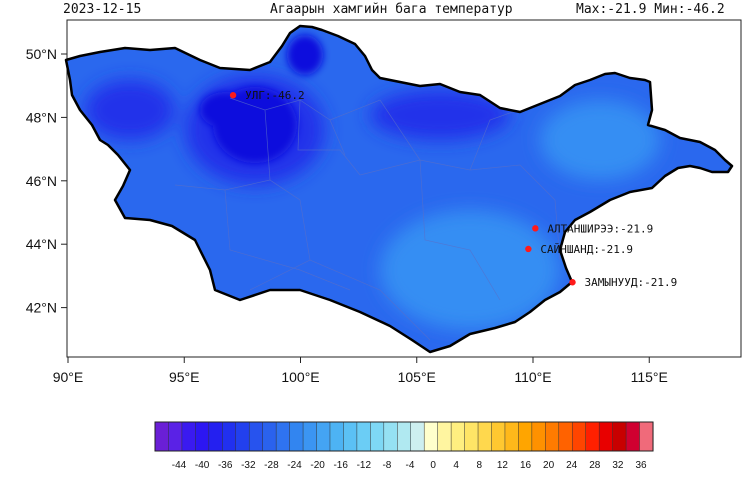 Image resolution: width=750 pixels, height=487 pixels. What do you see at coordinates (360, 371) in the screenshot?
I see `longitude-axis: 90°E 95°E 100°E 105°E 110°E 115°E` at bounding box center [360, 371].